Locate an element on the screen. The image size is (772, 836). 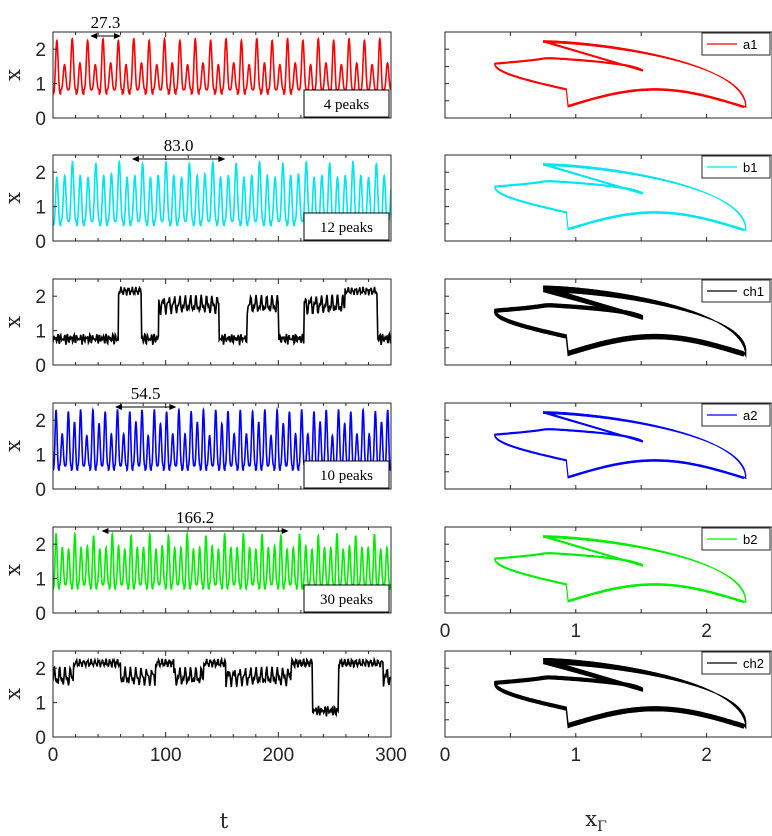
period-label: 166.2 is located at coordinates (195, 517).